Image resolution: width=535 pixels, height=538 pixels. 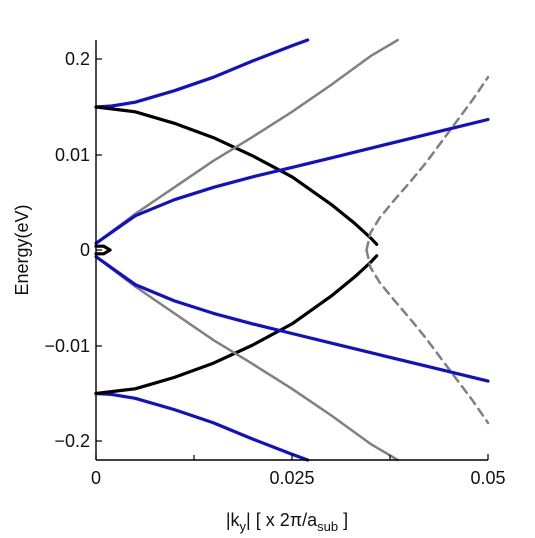 What do you see at coordinates (67, 346) in the screenshot?
I see `y-tick-label: −0.01` at bounding box center [67, 346].